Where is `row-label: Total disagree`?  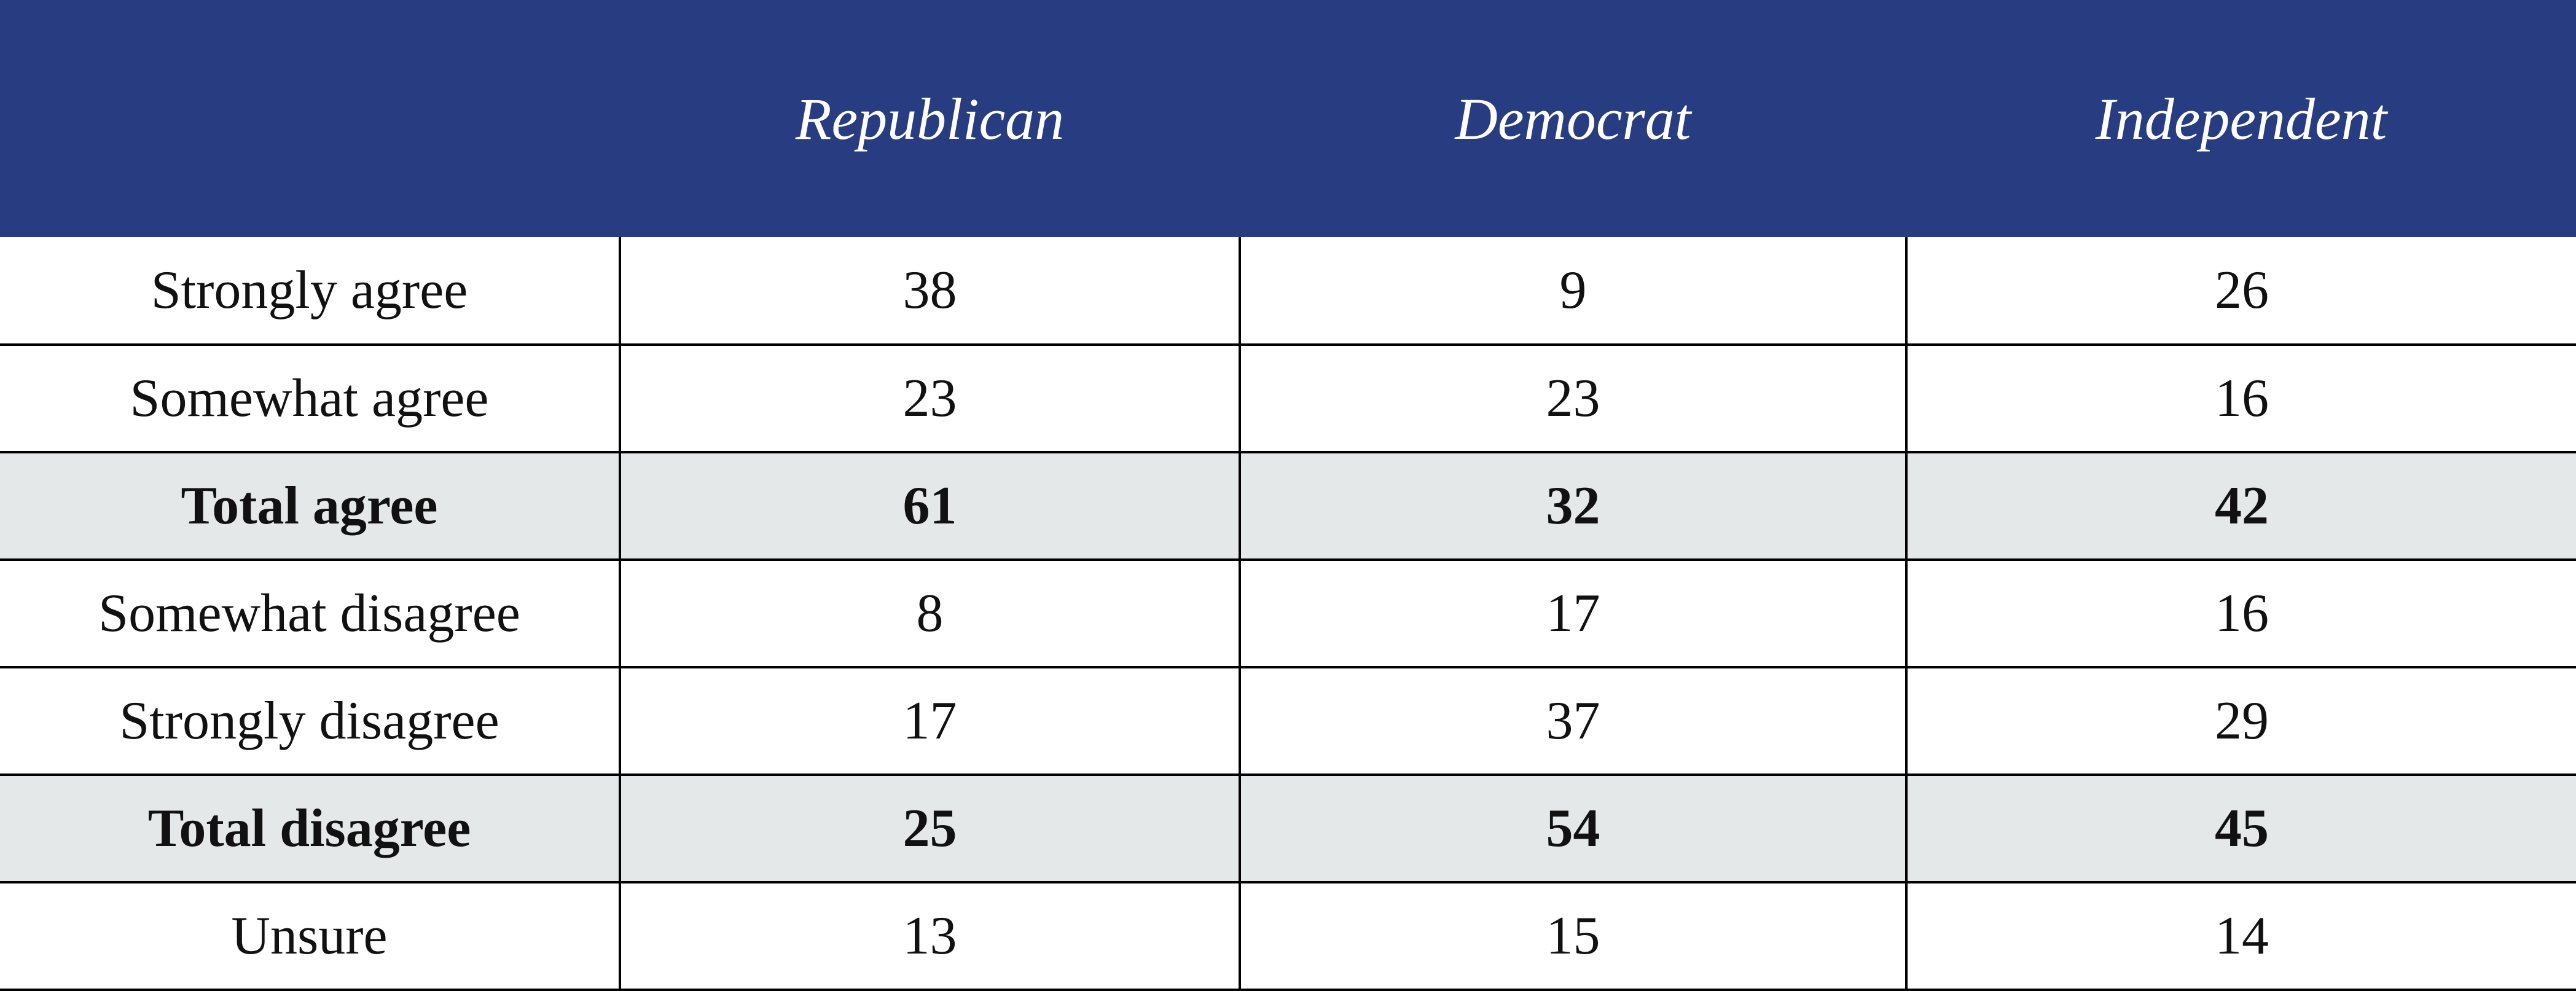
row-label: Total disagree is located at coordinates (310, 828).